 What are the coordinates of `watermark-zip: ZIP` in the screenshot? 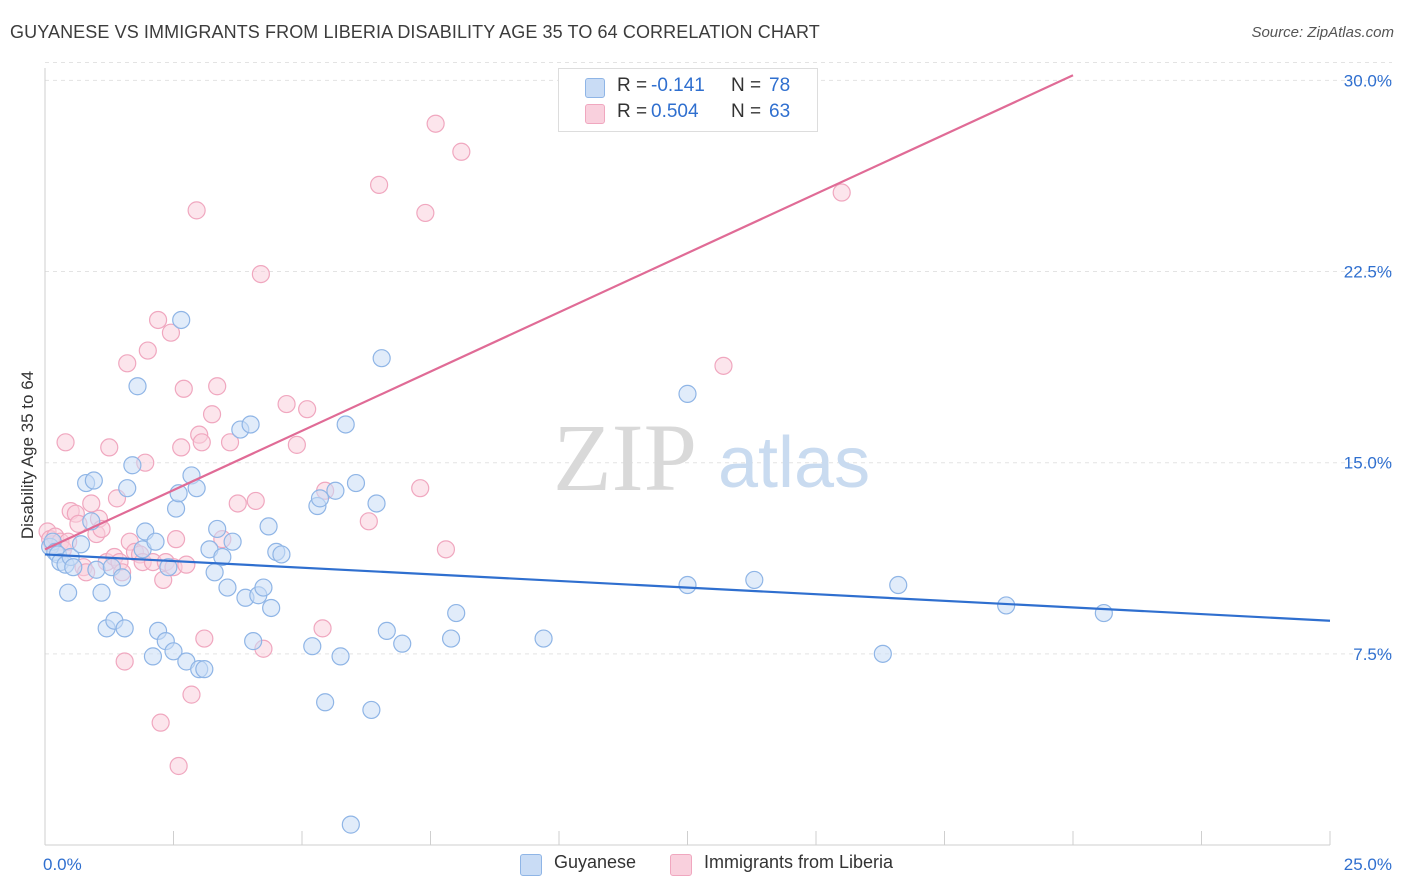 It's located at (625, 457).